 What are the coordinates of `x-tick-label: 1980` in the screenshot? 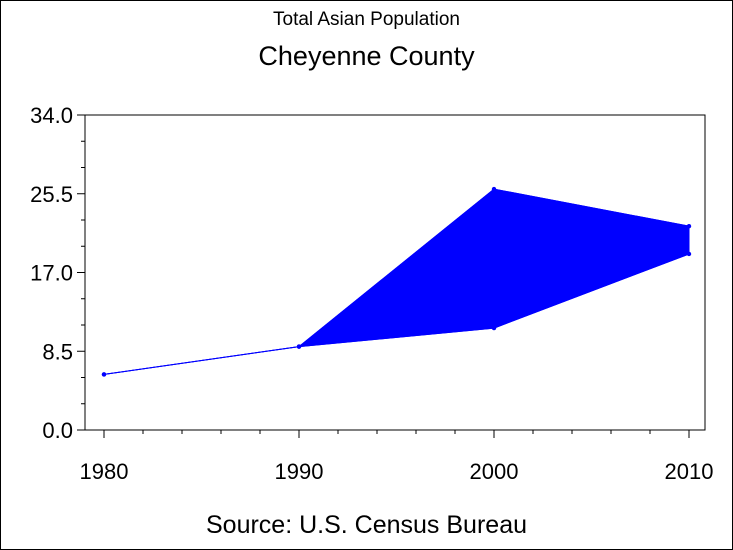 It's located at (104, 471).